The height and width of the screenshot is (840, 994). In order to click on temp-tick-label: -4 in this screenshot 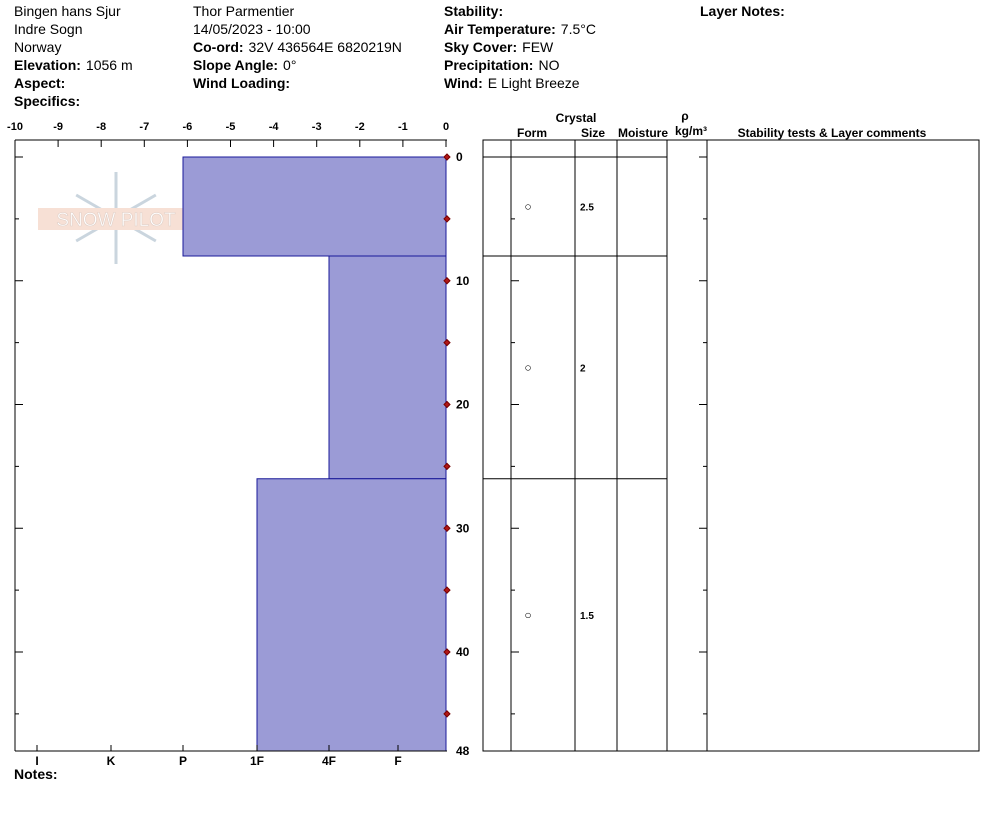, I will do `click(274, 127)`.